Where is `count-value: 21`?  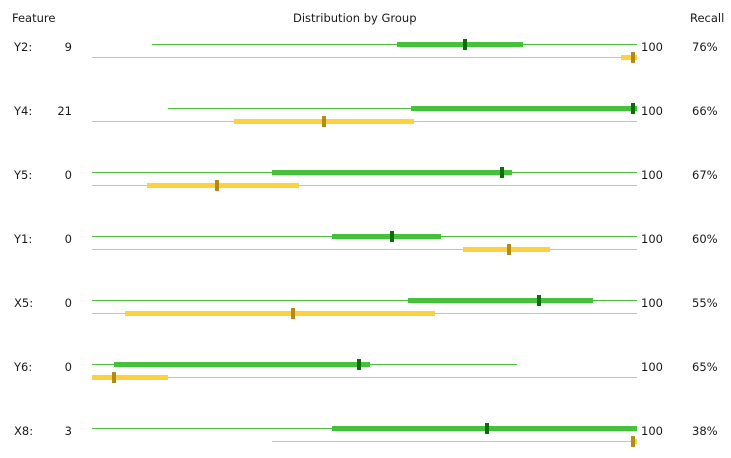 count-value: 21 is located at coordinates (64, 111).